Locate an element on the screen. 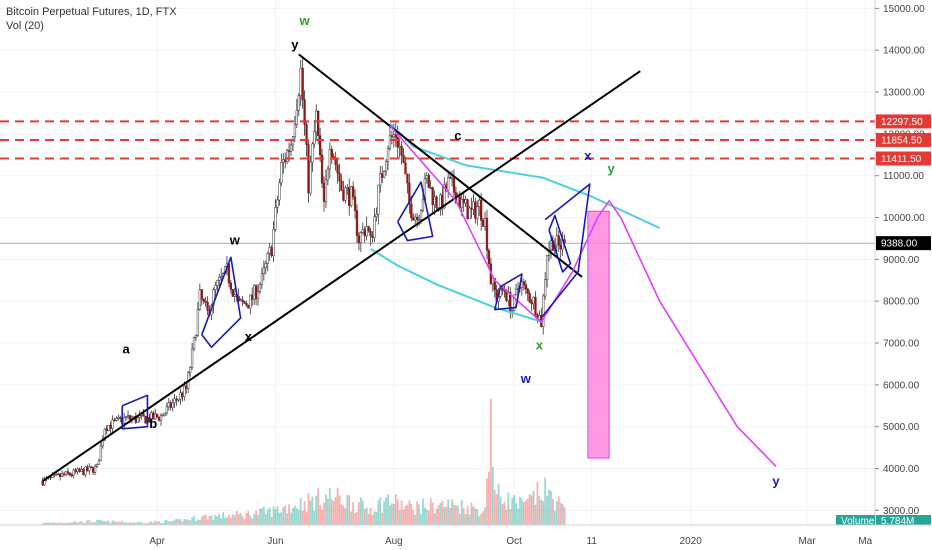 Image resolution: width=932 pixels, height=550 pixels. time-tick-label: Apr is located at coordinates (157, 541).